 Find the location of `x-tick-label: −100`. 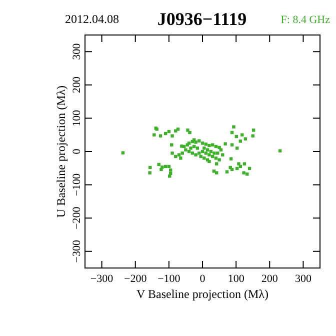

x-tick-label: −100 is located at coordinates (169, 279).